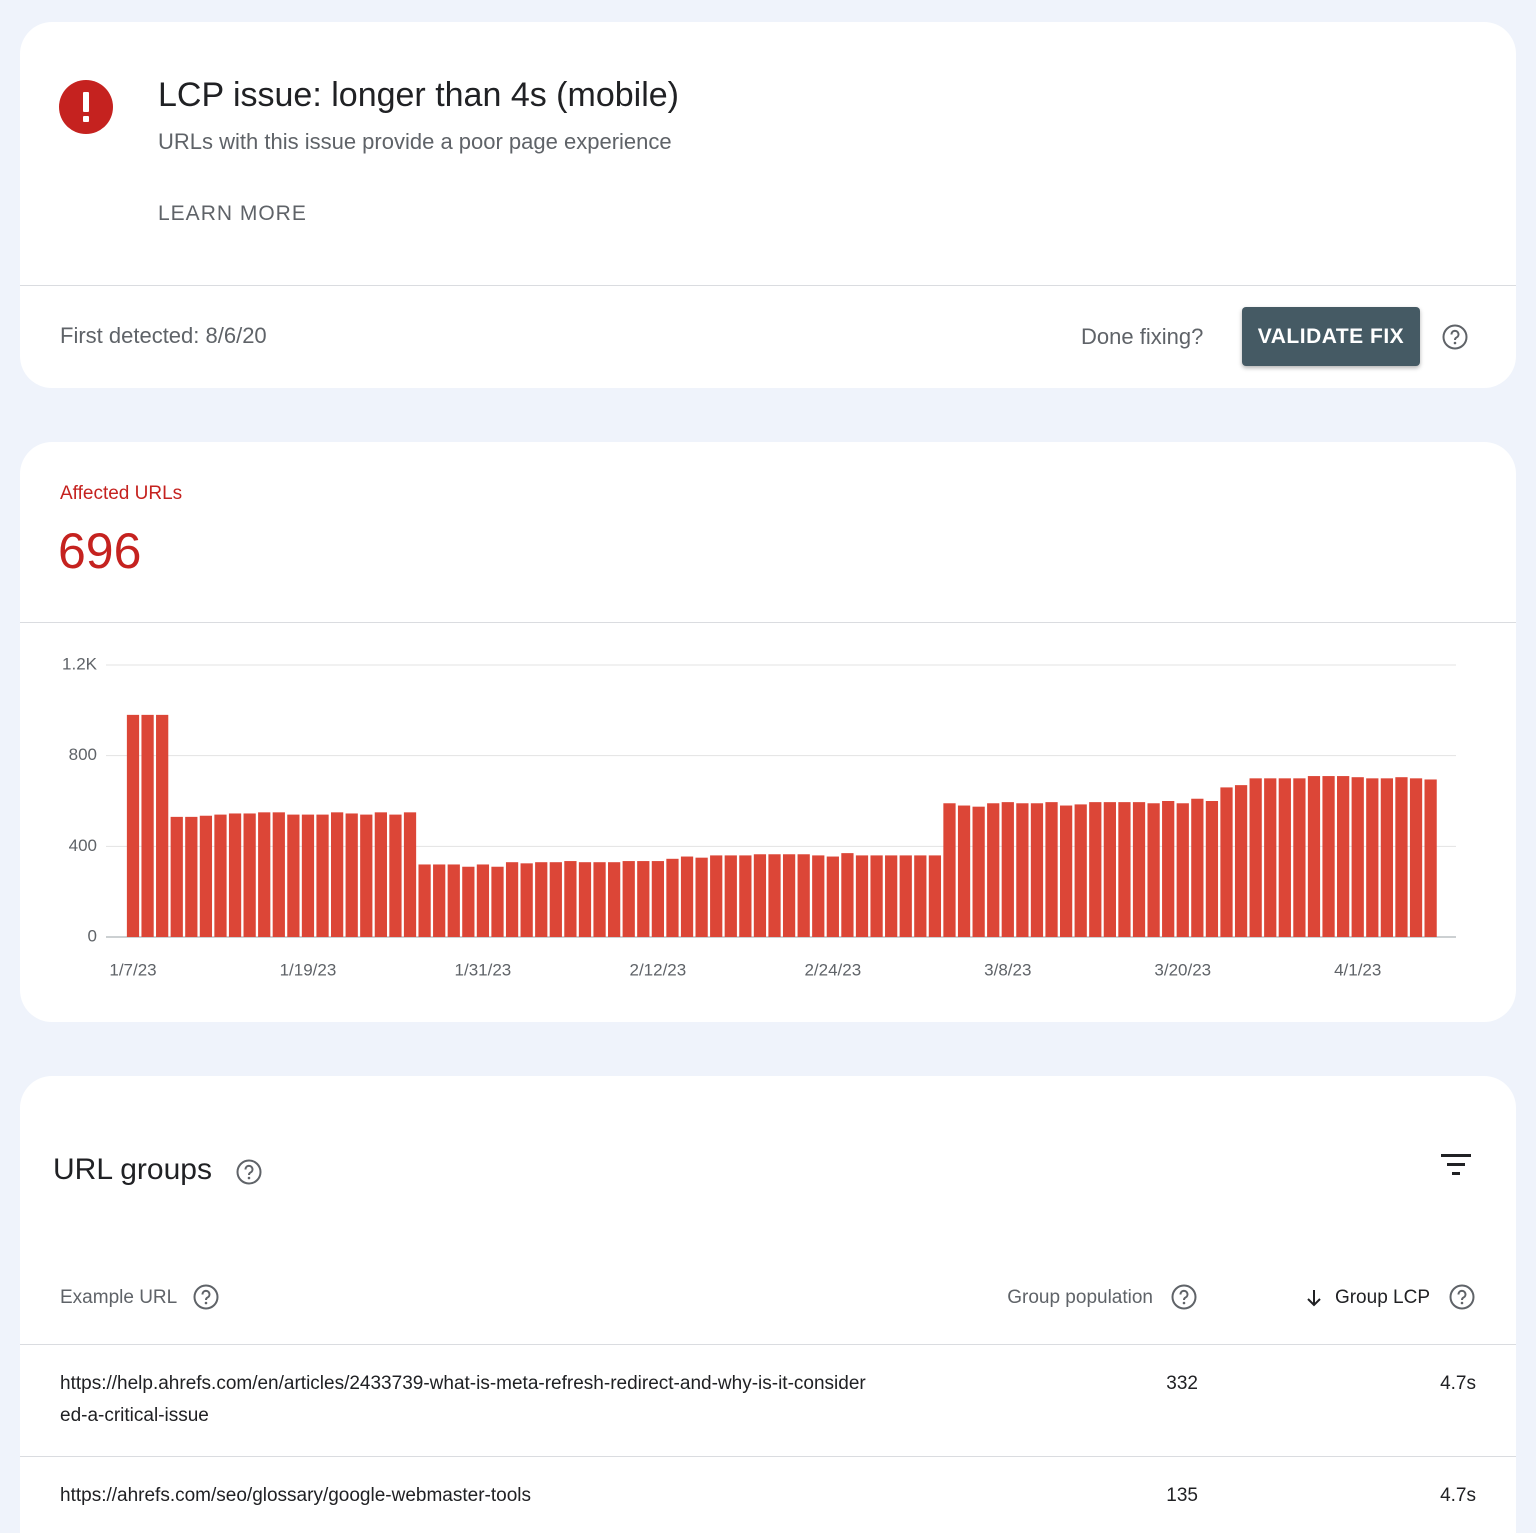 This screenshot has height=1533, width=1536. I want to click on learn-more: LEARN MORE, so click(232, 213).